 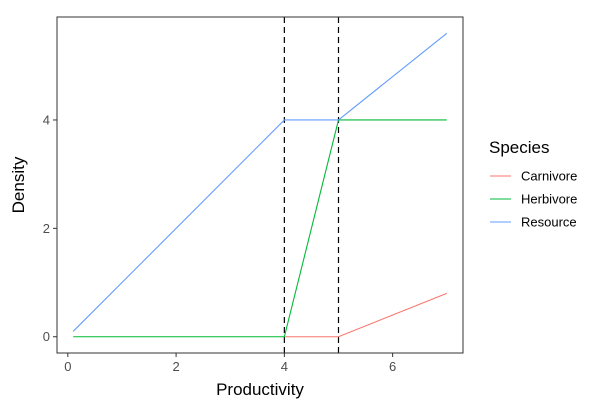 What do you see at coordinates (175, 366) in the screenshot?
I see `x-tick-label: 2` at bounding box center [175, 366].